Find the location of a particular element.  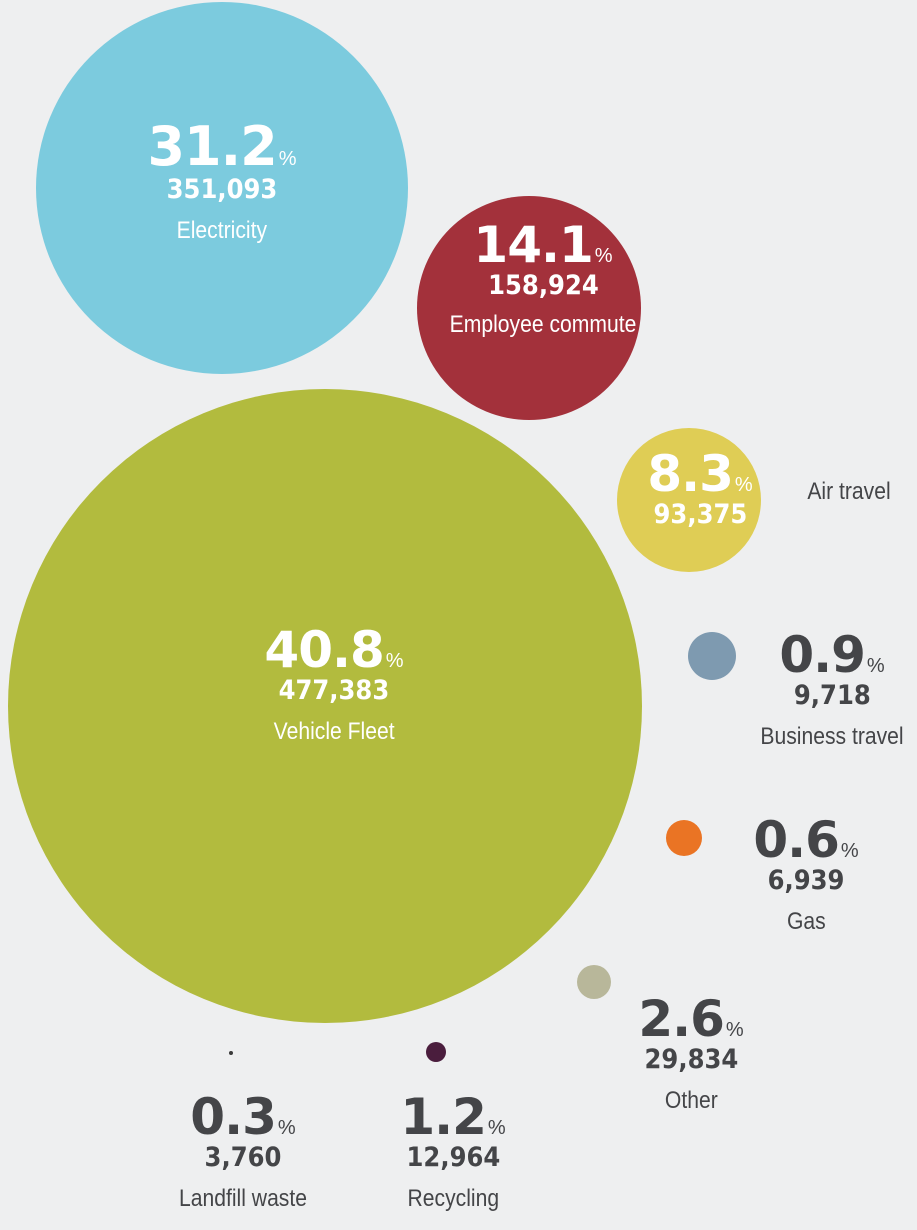

label-employee-commute: 14.1% 158,924 Employee commute is located at coordinates (543, 280).